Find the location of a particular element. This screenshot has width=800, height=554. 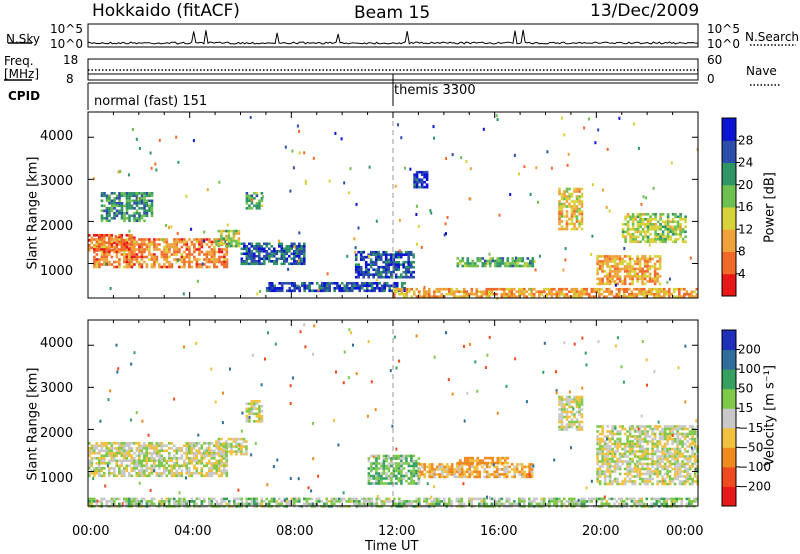

nsky-panel-frame is located at coordinates (393, 35).